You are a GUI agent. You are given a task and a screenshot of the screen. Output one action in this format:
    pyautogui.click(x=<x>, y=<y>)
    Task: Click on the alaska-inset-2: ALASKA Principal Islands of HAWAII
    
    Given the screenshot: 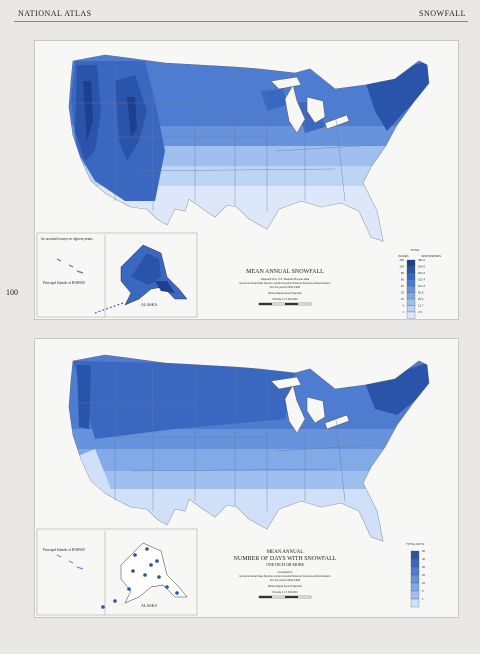 What is the action you would take?
    pyautogui.click(x=117, y=572)
    